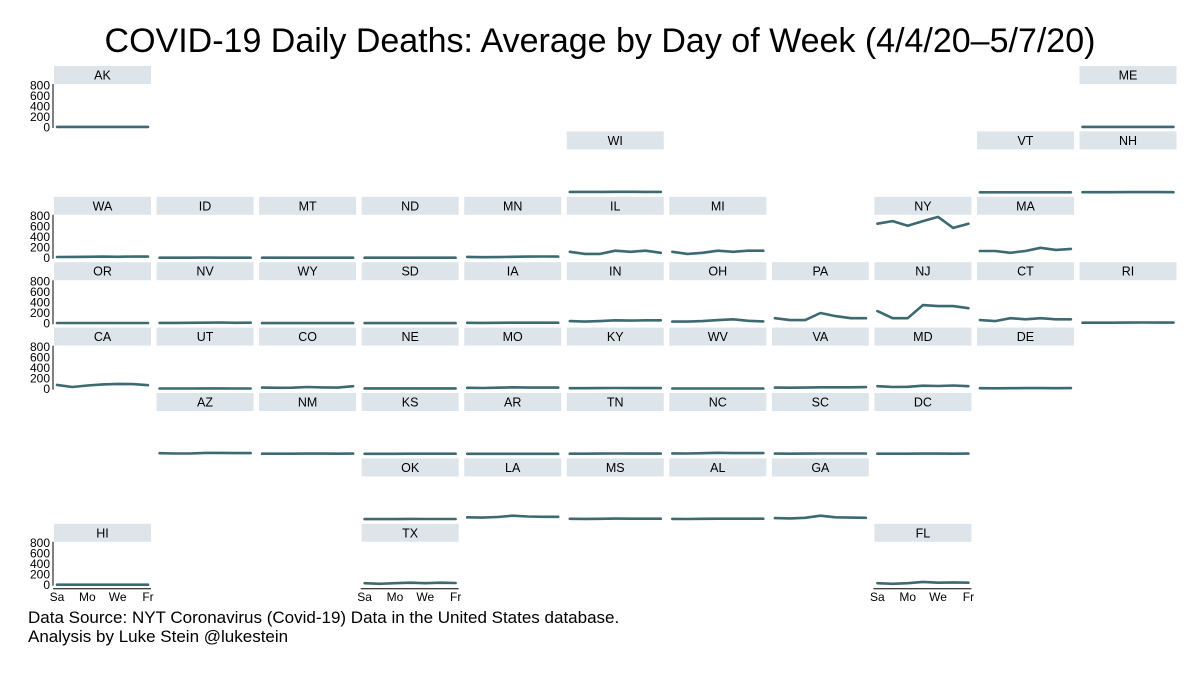 The width and height of the screenshot is (1200, 675). I want to click on panel-strip-label: OH, so click(717, 272).